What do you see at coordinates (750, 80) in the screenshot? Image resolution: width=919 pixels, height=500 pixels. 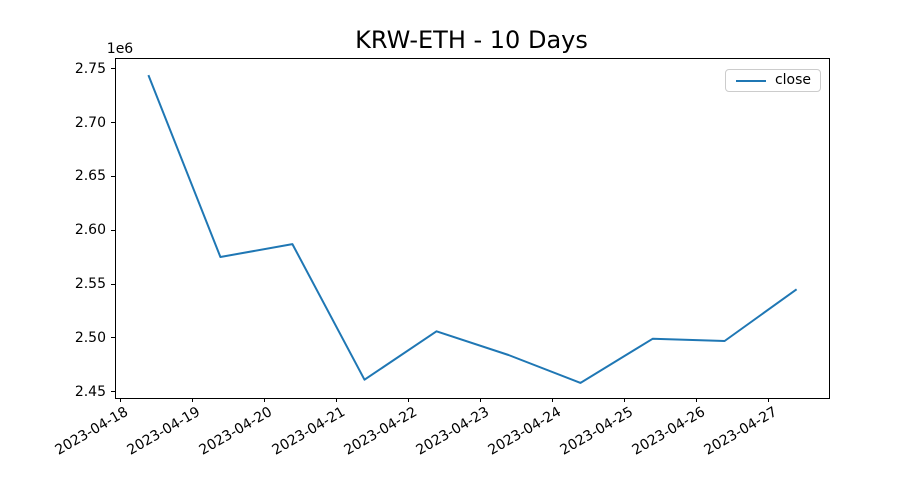 I see `legend-line-sample-icon` at bounding box center [750, 80].